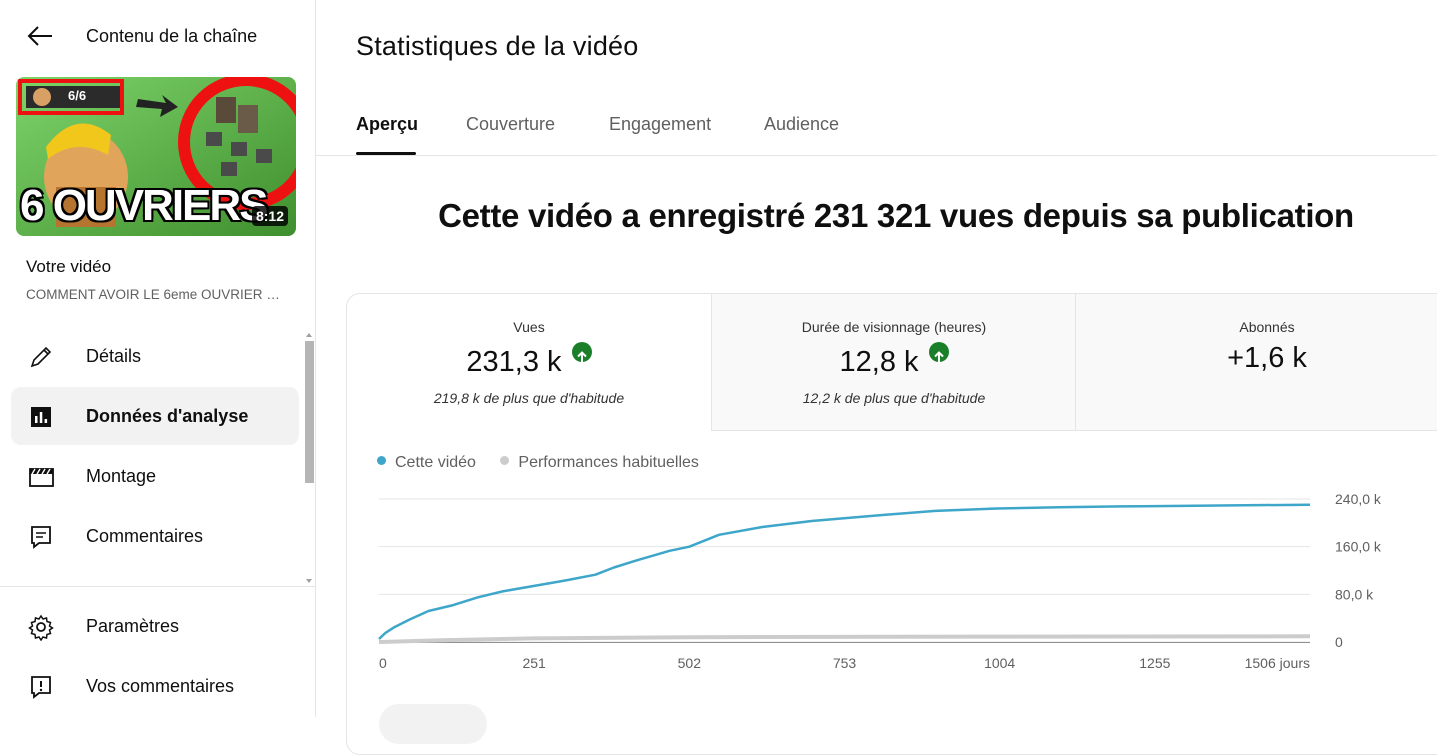 Image resolution: width=1437 pixels, height=755 pixels. Describe the element at coordinates (167, 416) in the screenshot. I see `sidebar-item-label: Données d'analyse` at that location.